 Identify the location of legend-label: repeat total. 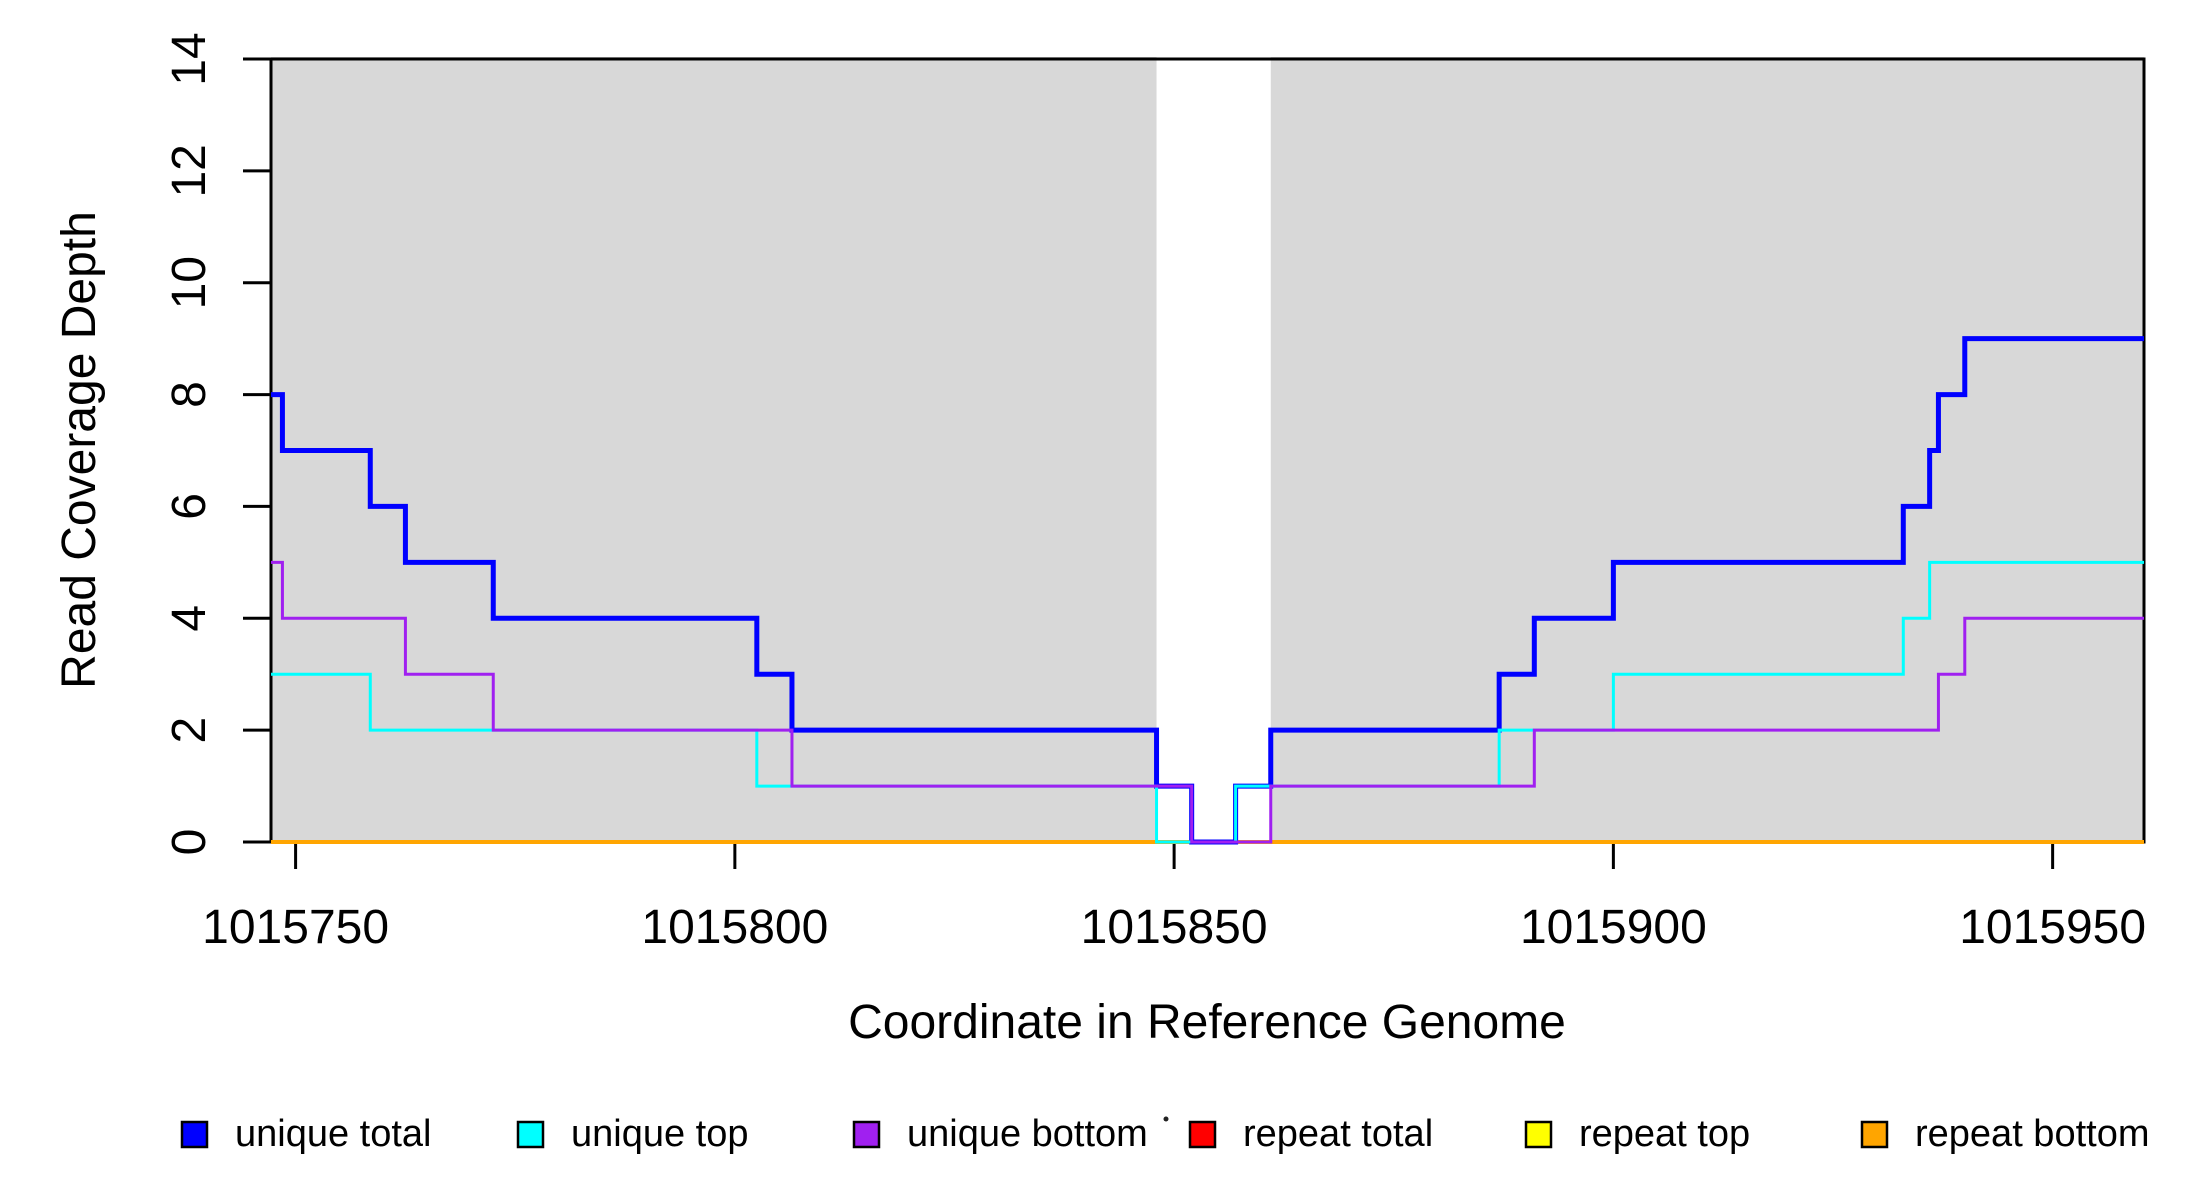
(1338, 1134).